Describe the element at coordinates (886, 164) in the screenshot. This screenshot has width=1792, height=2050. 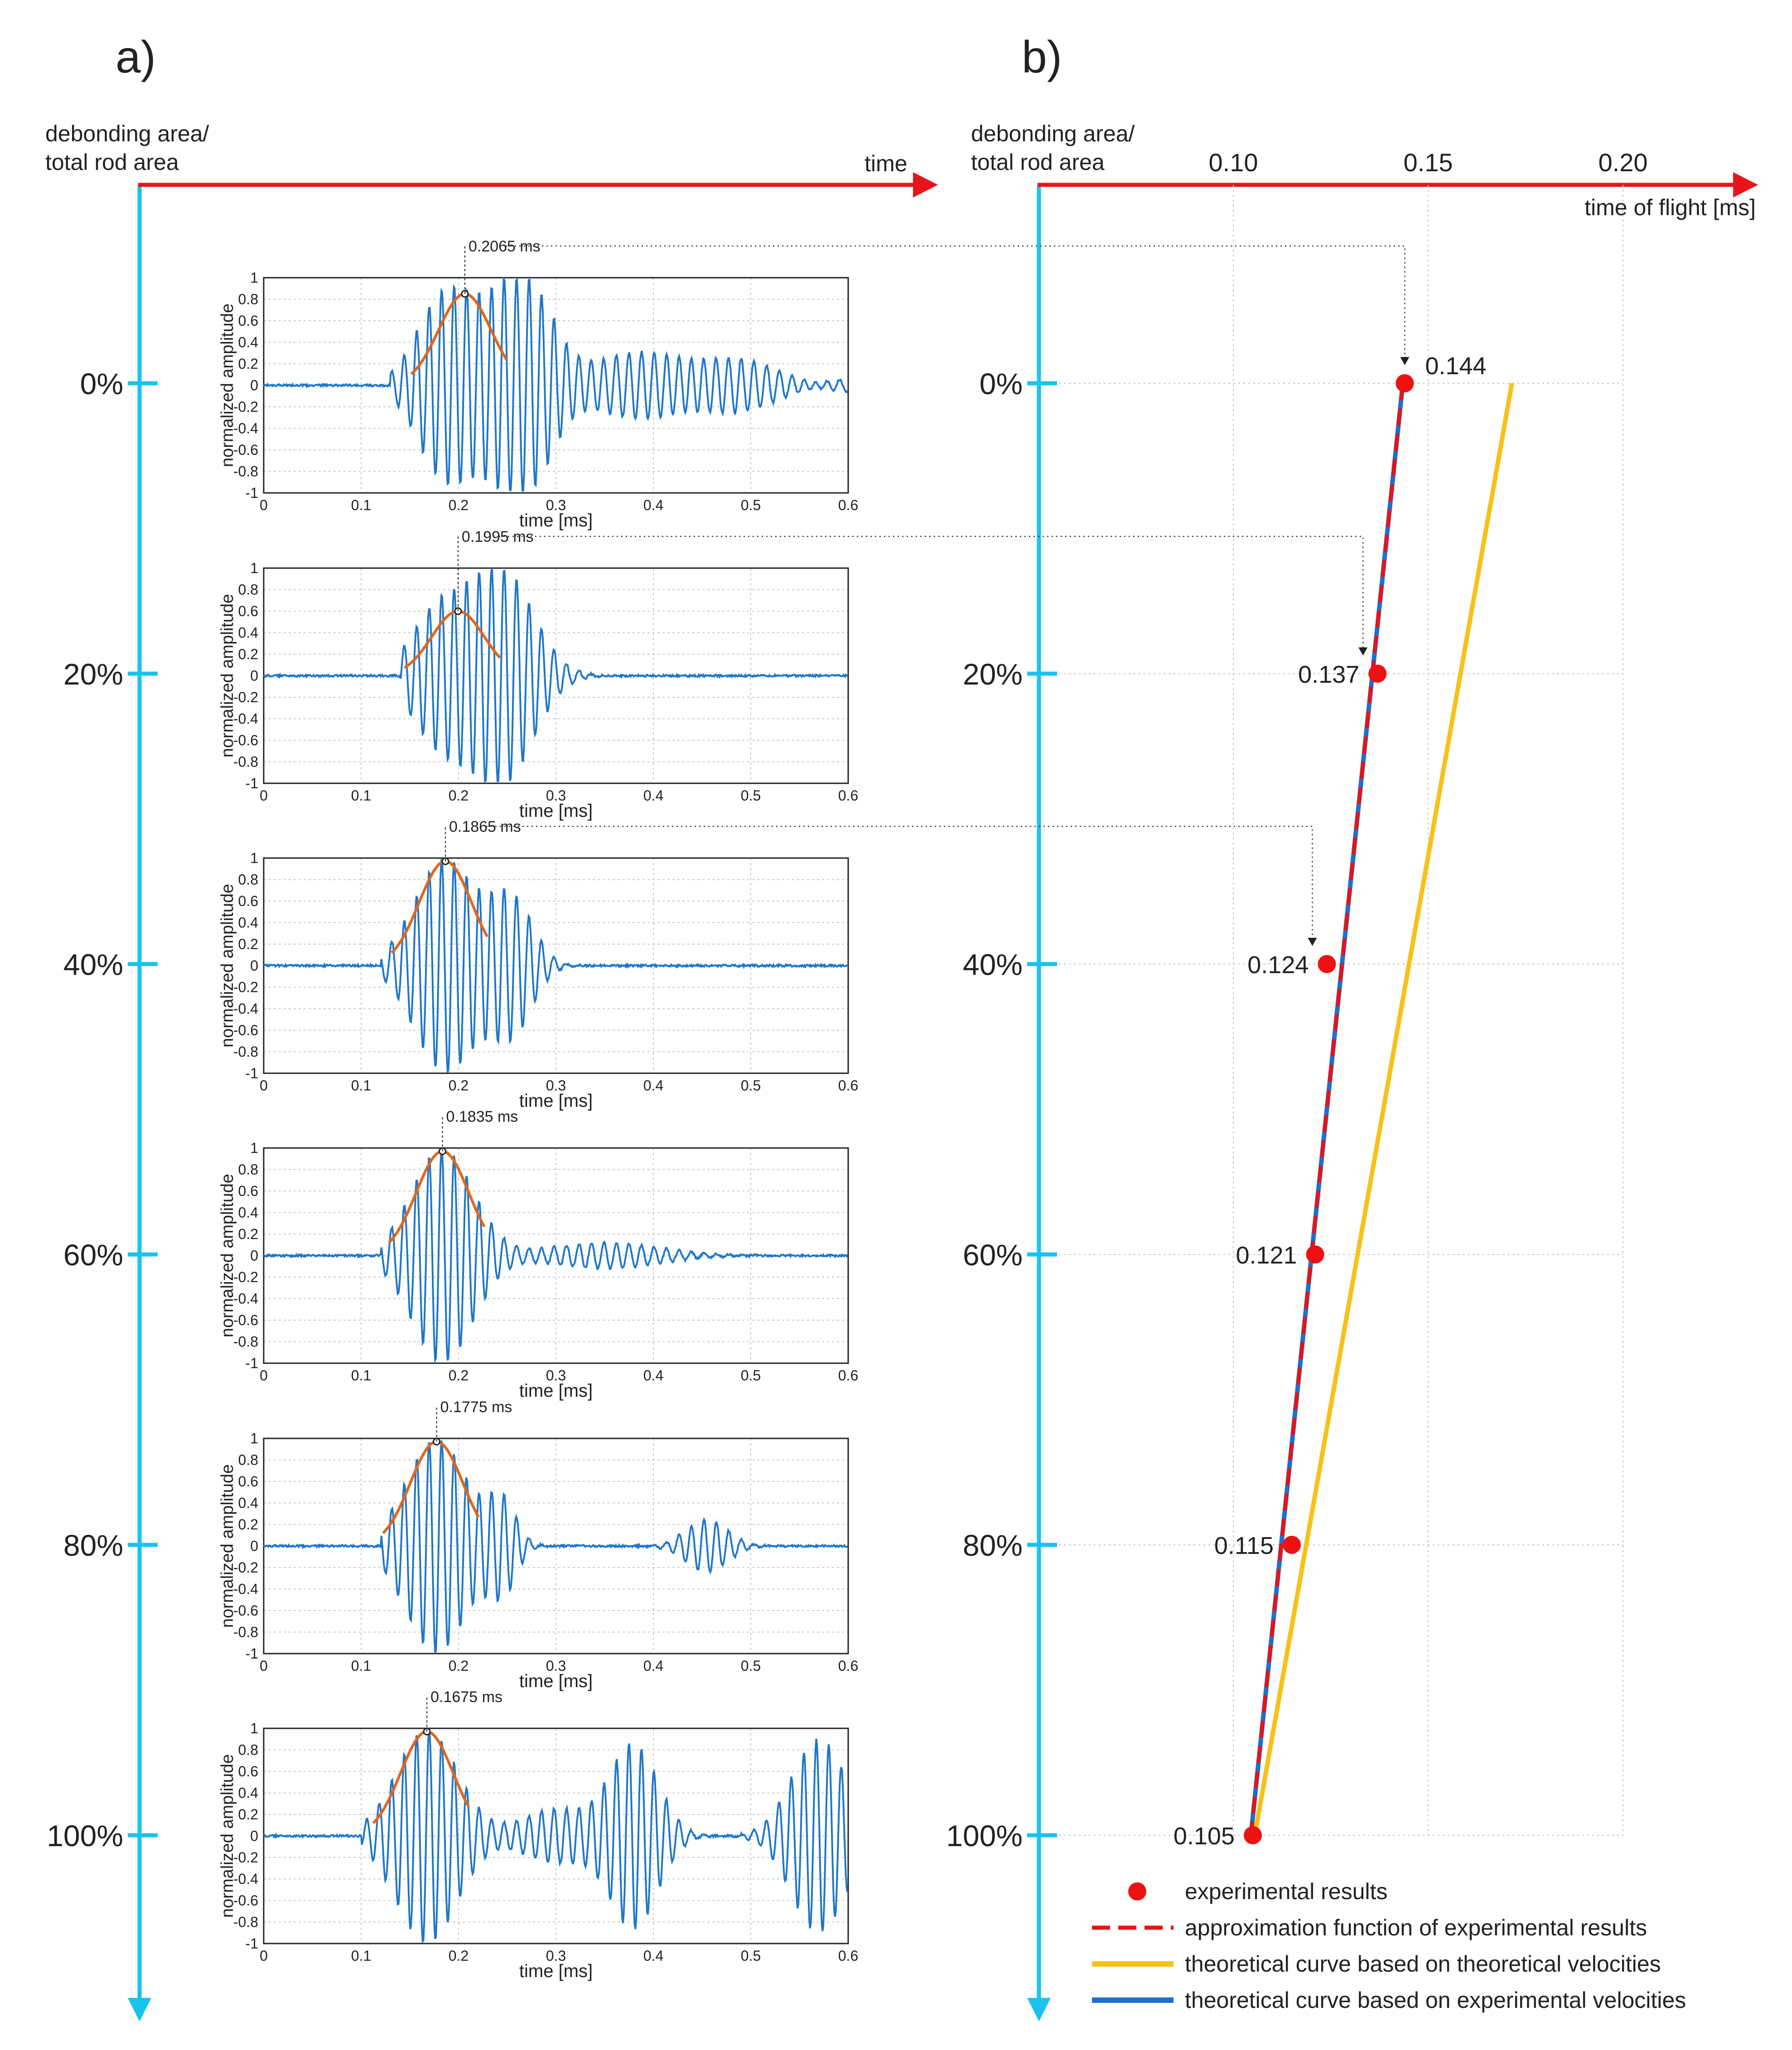
I see `panel-a-time-label: time` at that location.